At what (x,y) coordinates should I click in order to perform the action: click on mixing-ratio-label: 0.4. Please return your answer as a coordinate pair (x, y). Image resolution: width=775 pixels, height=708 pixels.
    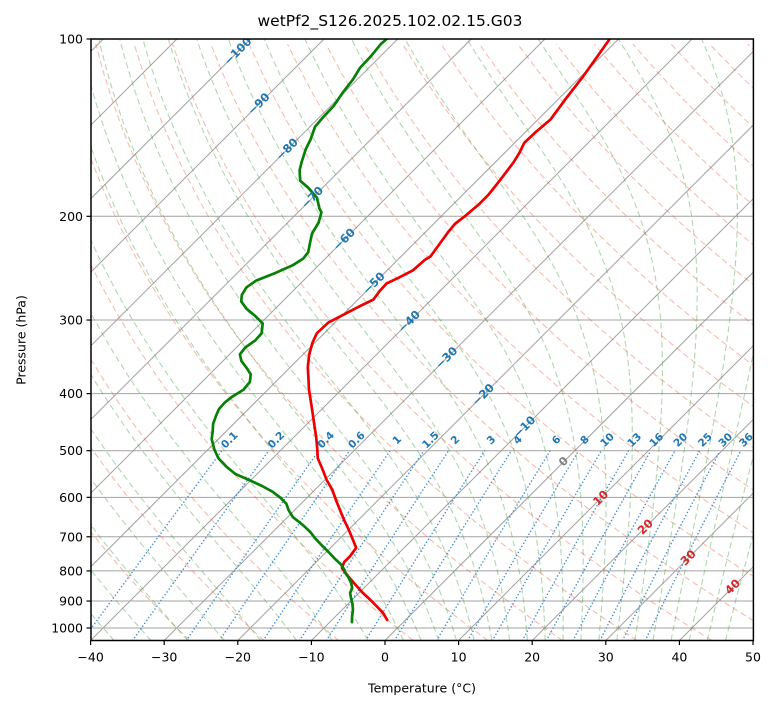
    Looking at the image, I should click on (326, 440).